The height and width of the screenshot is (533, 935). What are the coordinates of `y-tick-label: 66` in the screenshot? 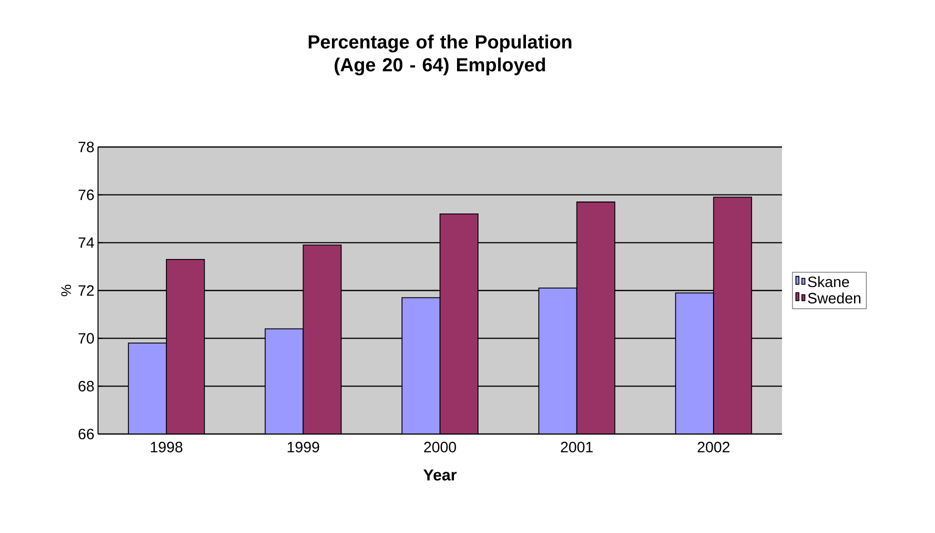 It's located at (86, 434).